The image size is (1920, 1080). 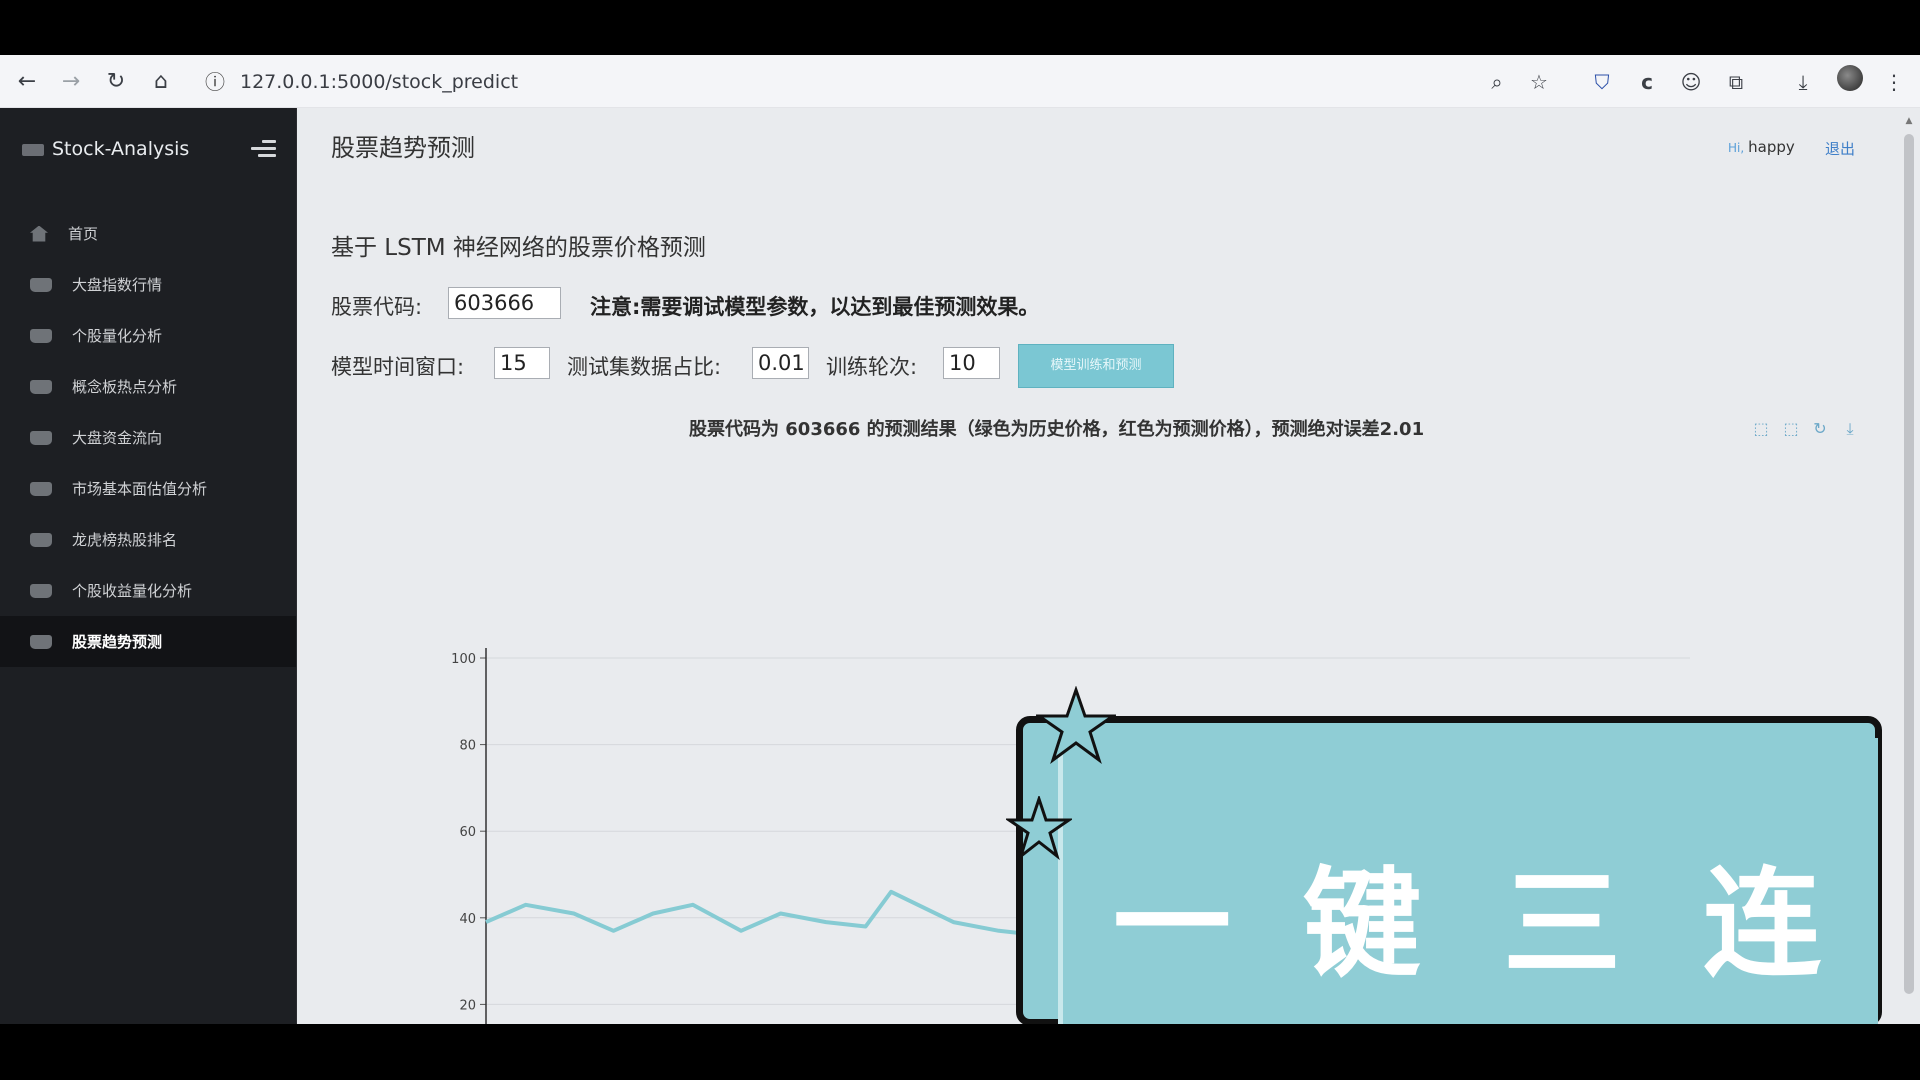 What do you see at coordinates (467, 746) in the screenshot?
I see `y-tick-label: 80` at bounding box center [467, 746].